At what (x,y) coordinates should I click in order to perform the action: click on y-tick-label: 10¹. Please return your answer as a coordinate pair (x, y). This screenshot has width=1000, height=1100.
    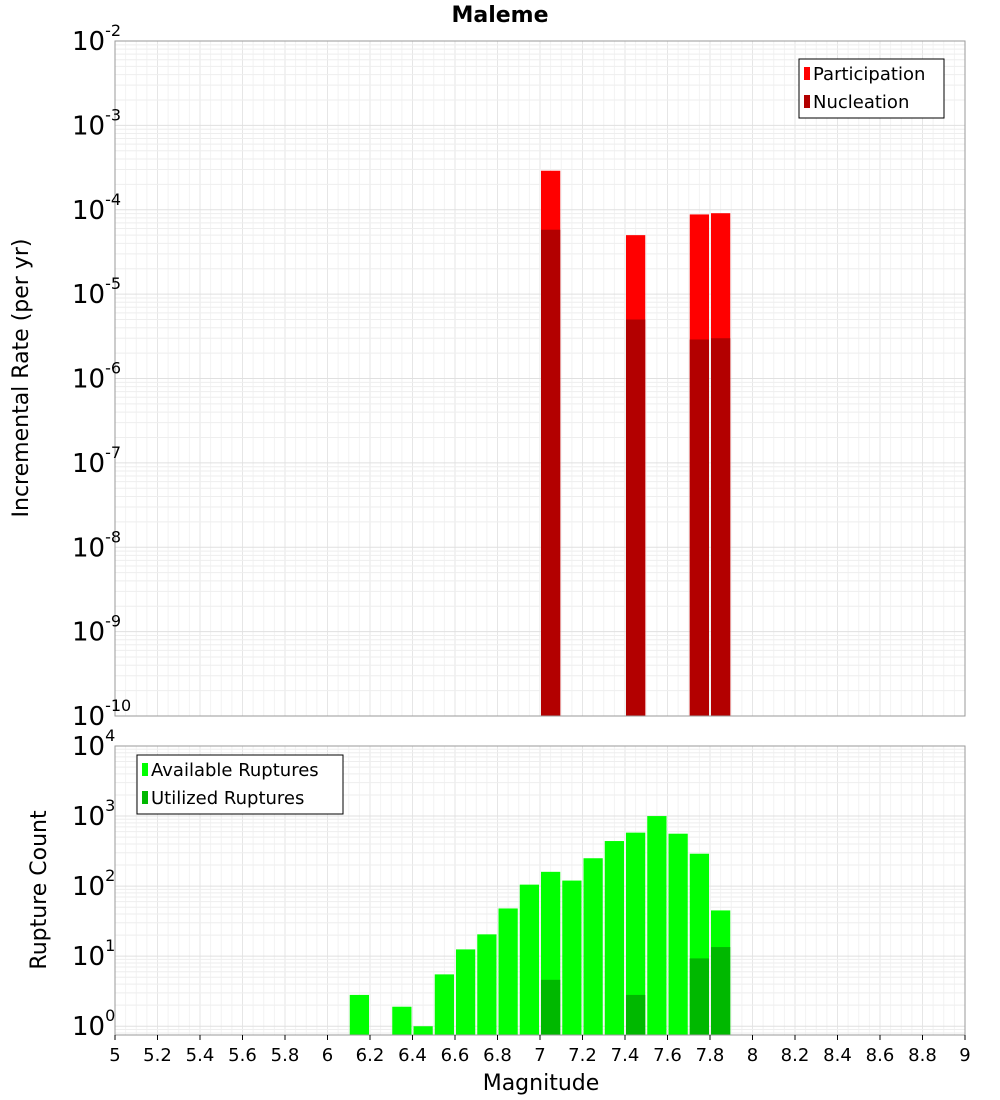
    Looking at the image, I should click on (93, 954).